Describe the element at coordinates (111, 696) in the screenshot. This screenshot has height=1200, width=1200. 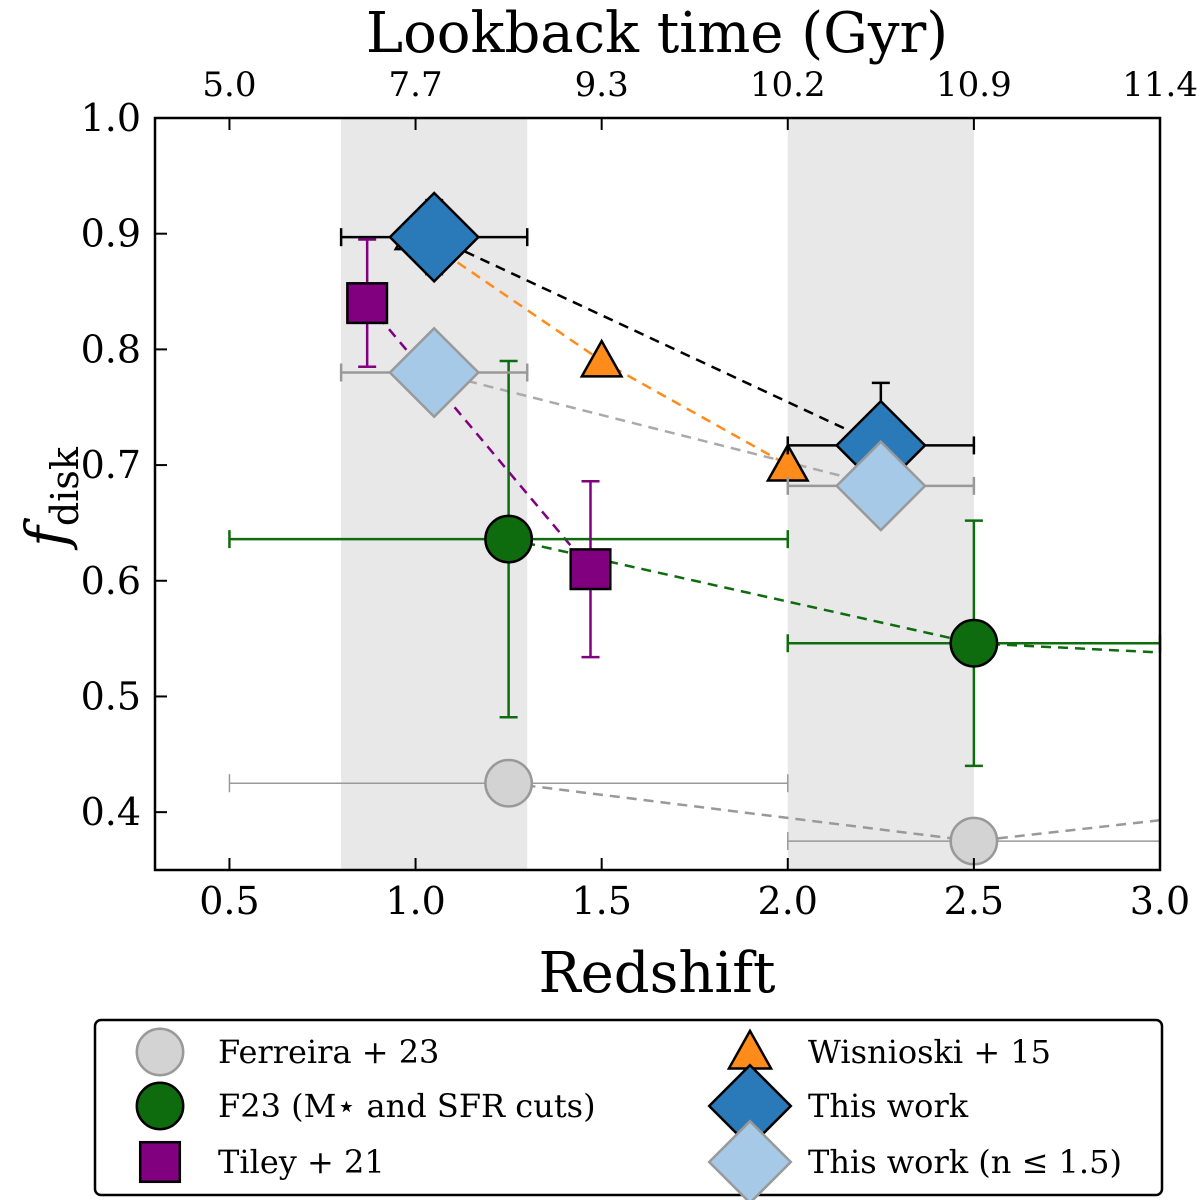
I see `y-tick-label-1: 0.5` at that location.